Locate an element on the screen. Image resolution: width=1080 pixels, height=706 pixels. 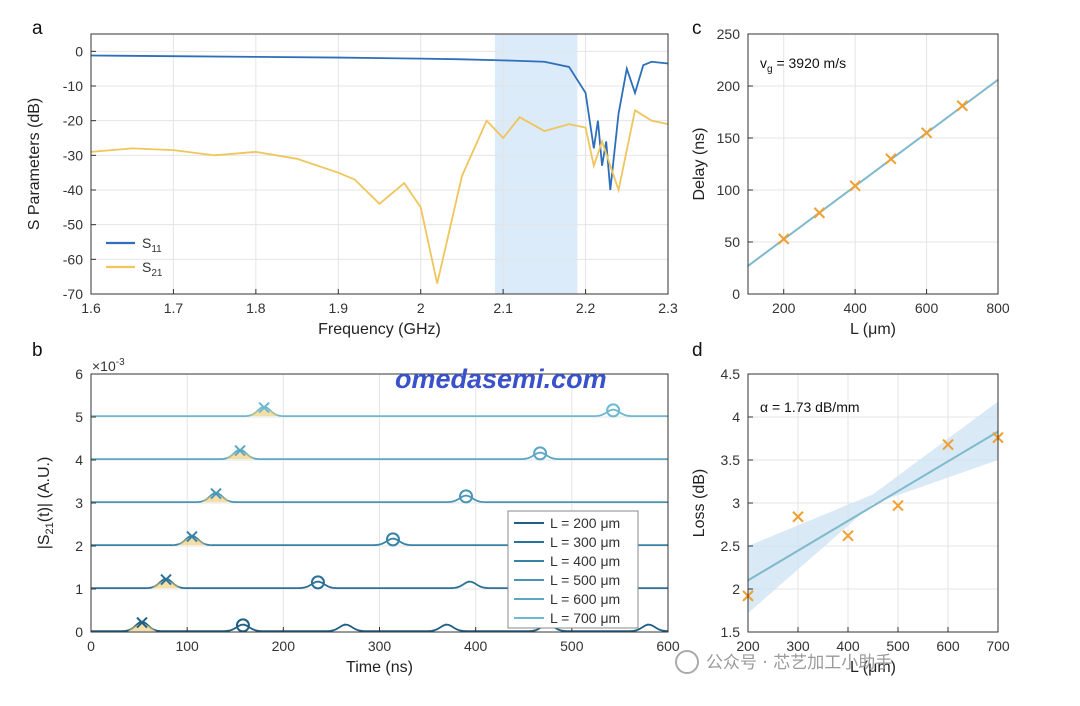
panel-c-grid is located at coordinates (873, 164).